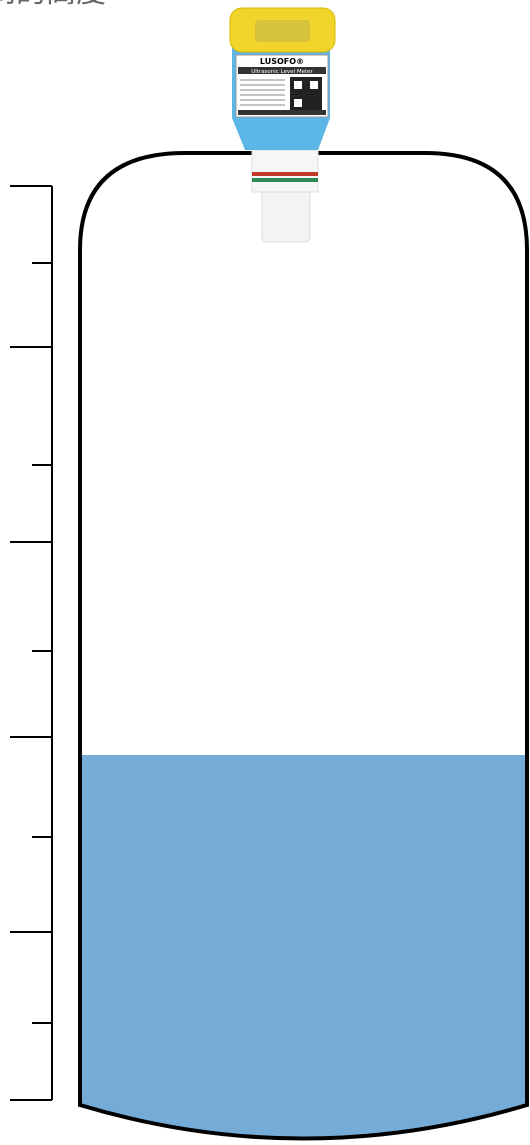  I want to click on sensor-neck, so click(285, 171).